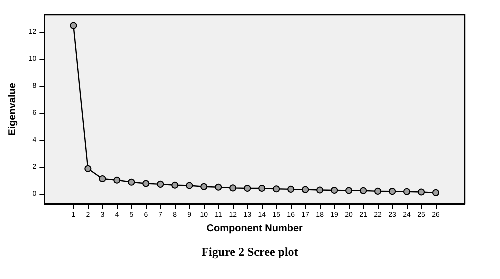 The image size is (500, 279). What do you see at coordinates (255, 229) in the screenshot?
I see `x-axis-title: Component Number` at bounding box center [255, 229].